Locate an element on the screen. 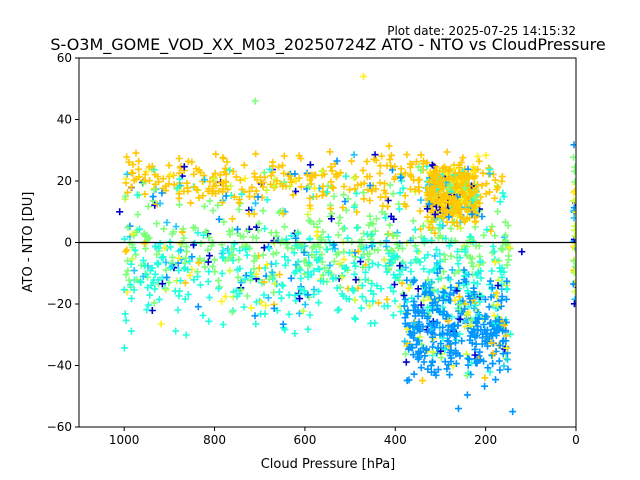  y-tick-label: −40 is located at coordinates (59, 366).